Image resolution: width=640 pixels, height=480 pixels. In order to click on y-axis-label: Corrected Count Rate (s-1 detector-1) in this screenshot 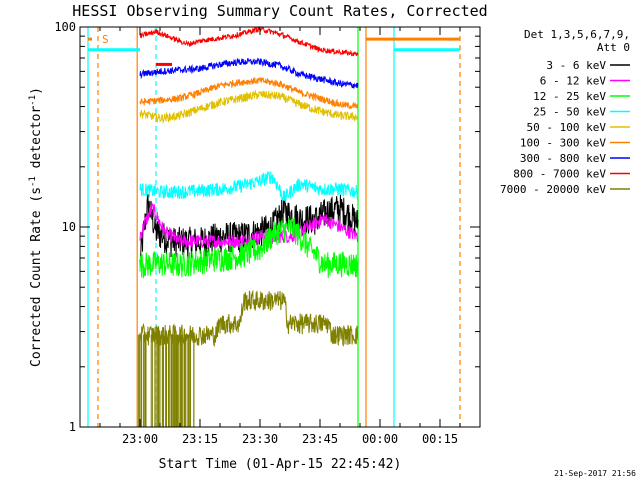, I will do `click(36, 227)`.